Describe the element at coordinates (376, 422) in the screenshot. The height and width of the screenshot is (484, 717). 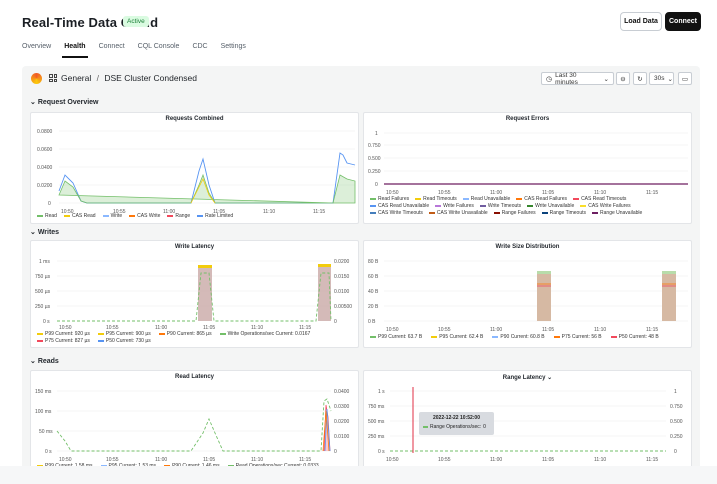
I see `svg-text: 500 ms` at that location.